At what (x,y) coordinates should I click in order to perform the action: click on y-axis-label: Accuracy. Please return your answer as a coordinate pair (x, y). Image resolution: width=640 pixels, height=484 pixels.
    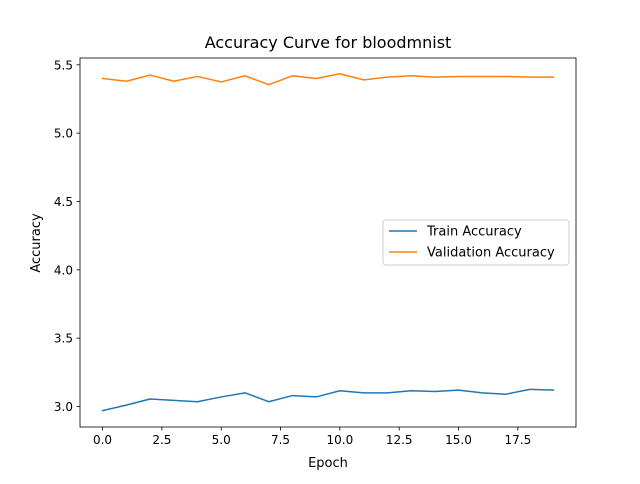
    Looking at the image, I should click on (36, 243).